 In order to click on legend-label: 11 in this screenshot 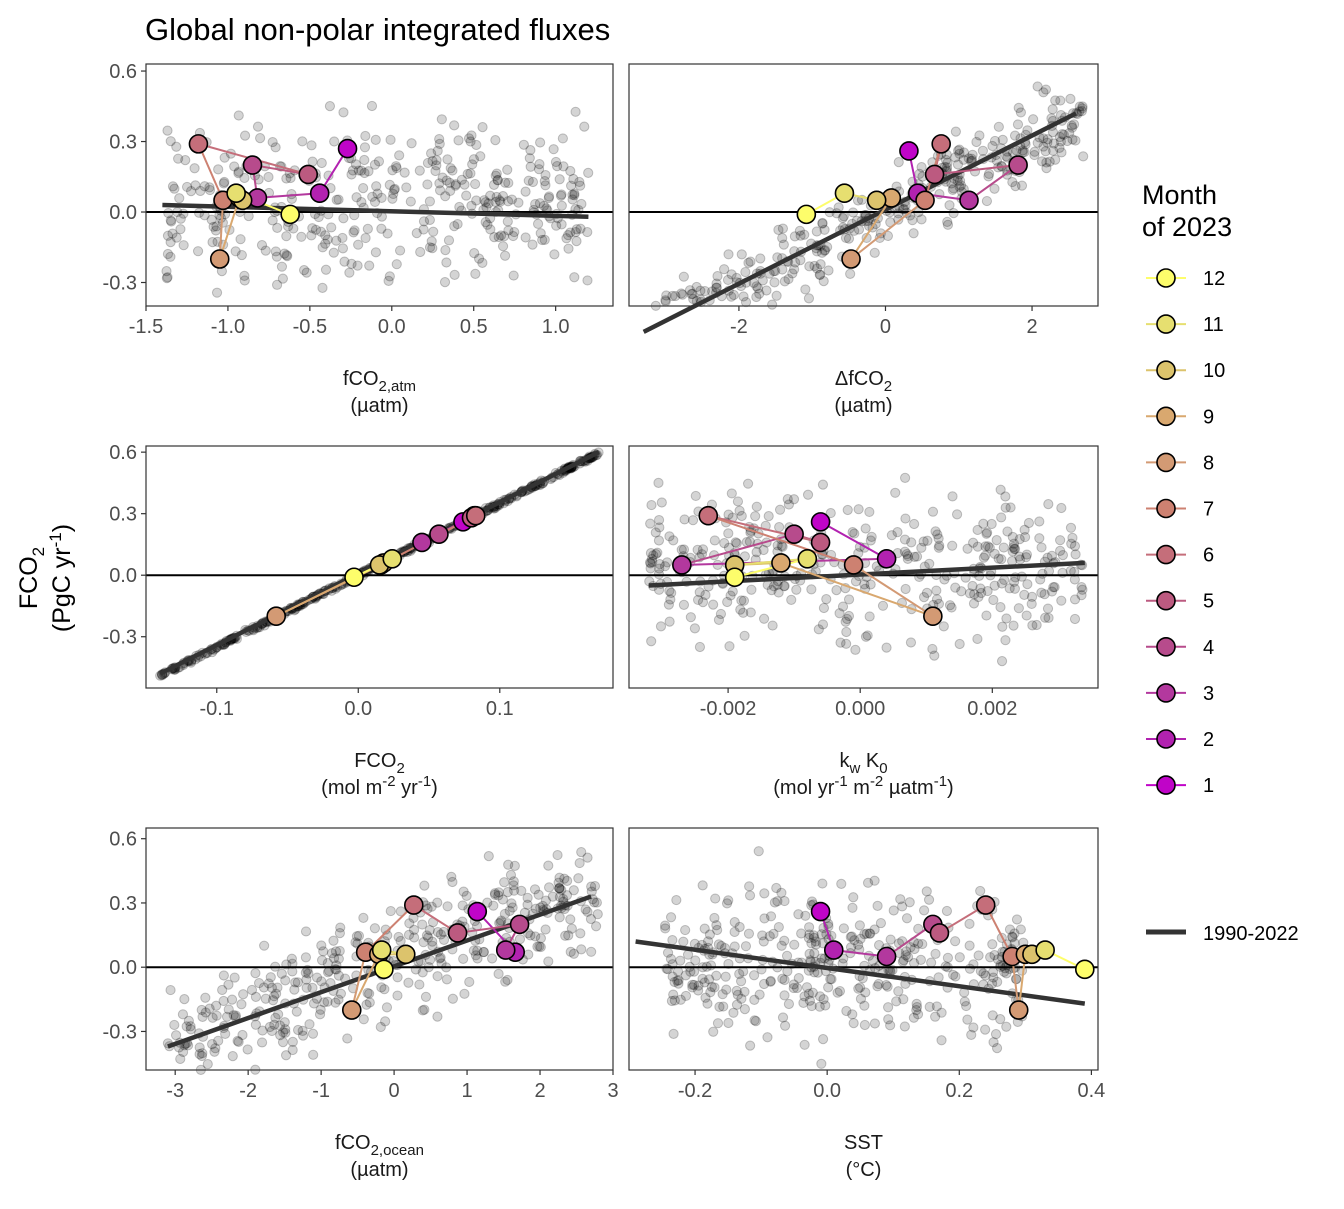, I will do `click(1213, 325)`.